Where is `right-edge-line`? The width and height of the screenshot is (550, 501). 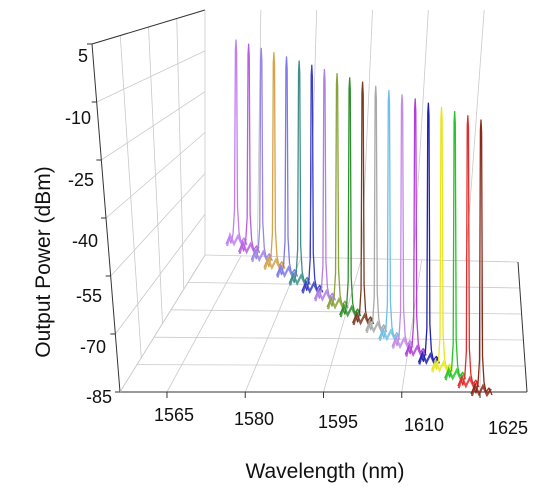 right-edge-line is located at coordinates (522, 327).